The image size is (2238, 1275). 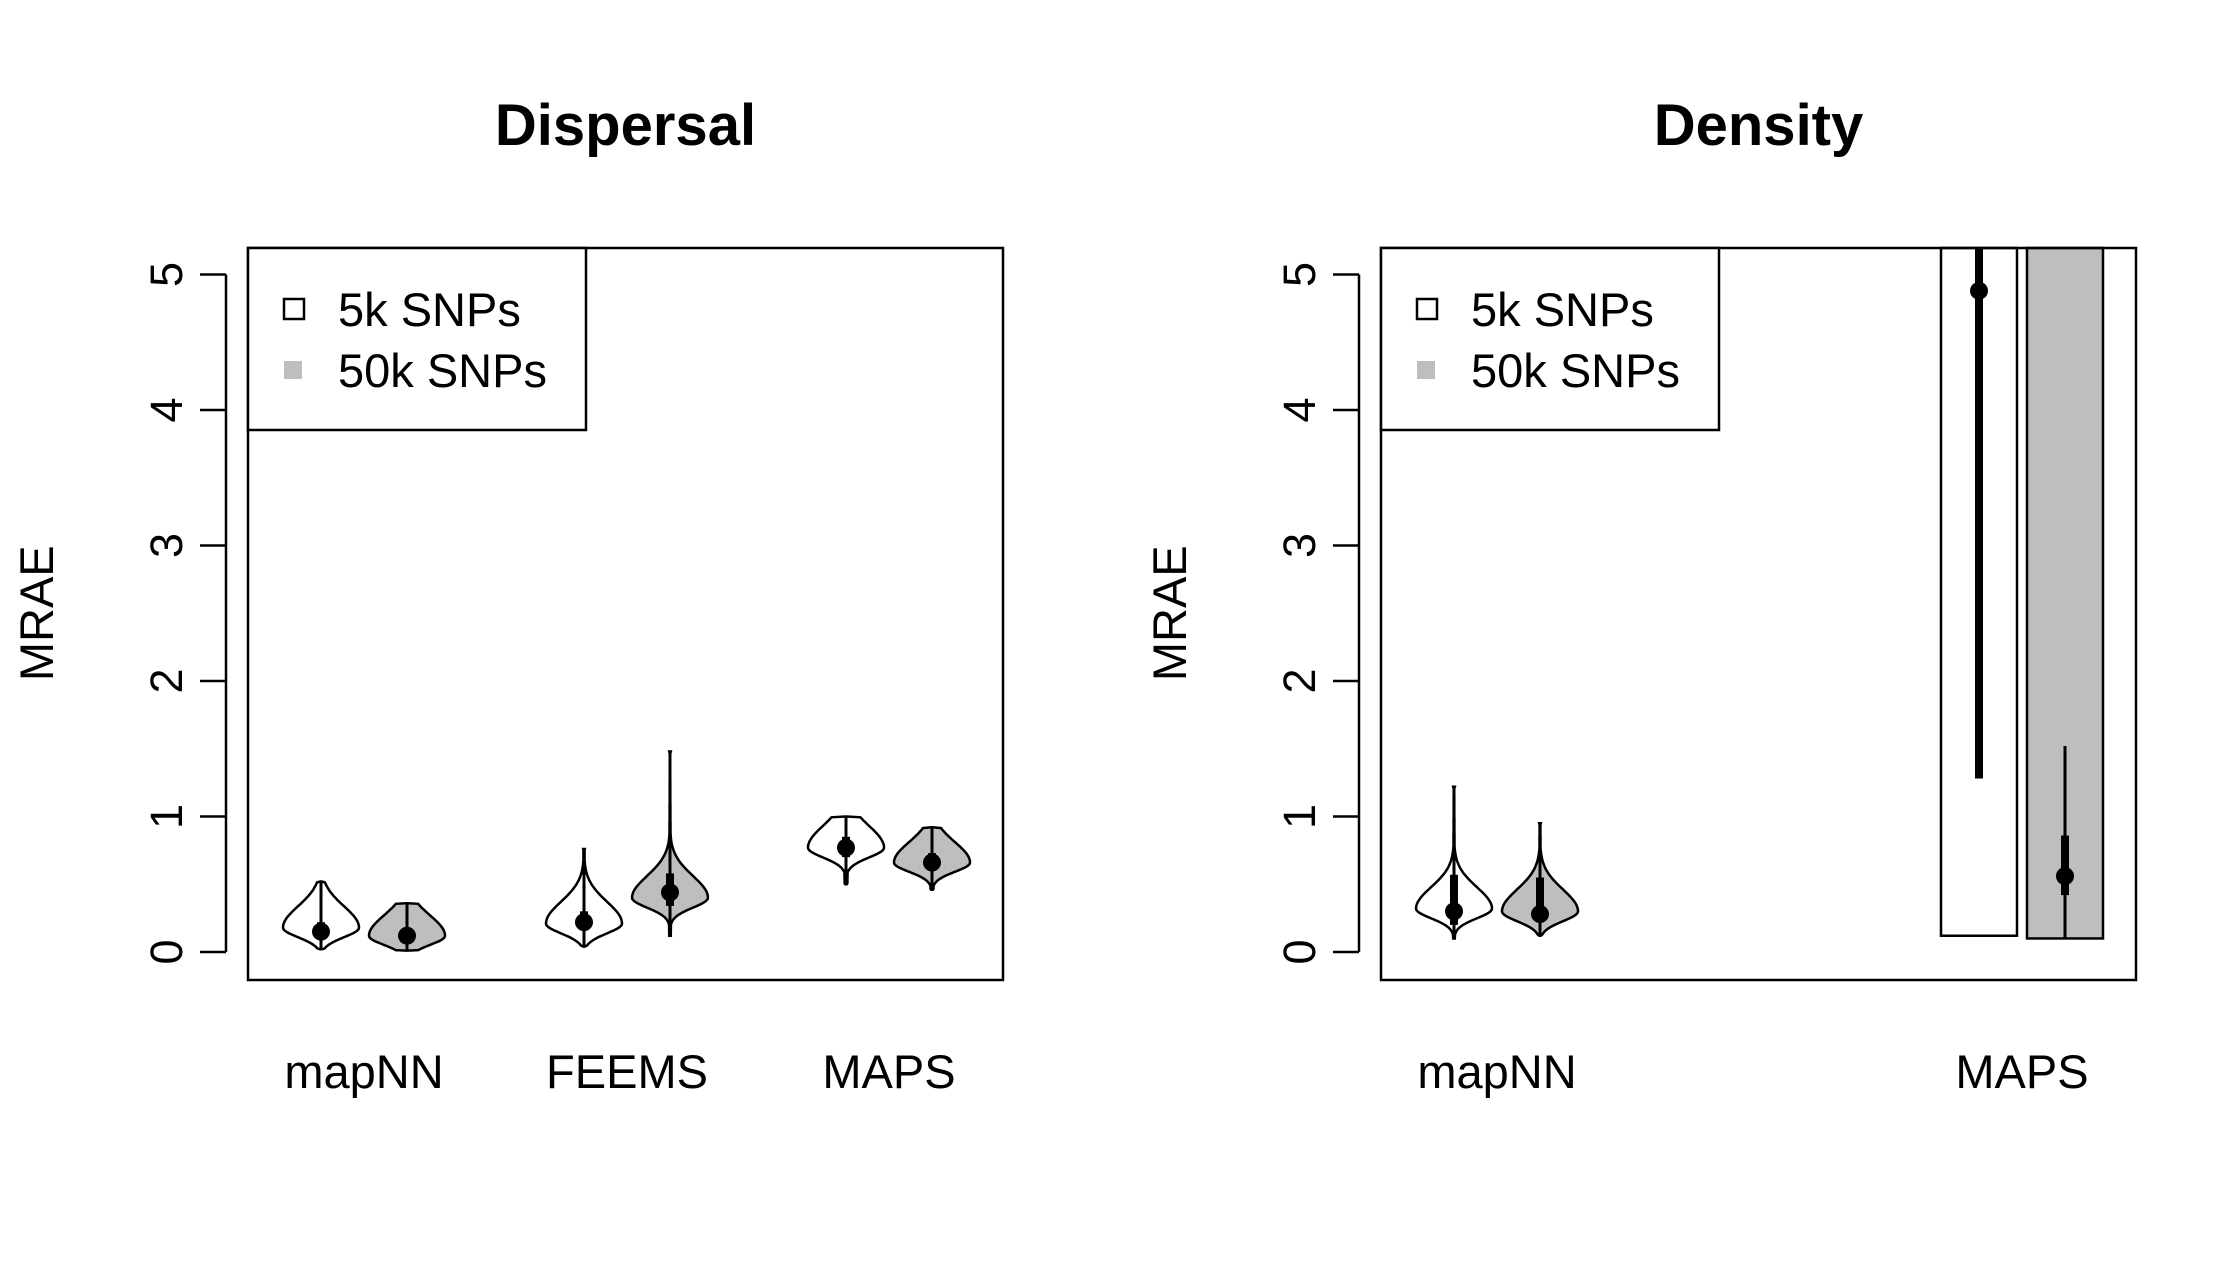 What do you see at coordinates (625, 125) in the screenshot?
I see `chart-title: Dispersal` at bounding box center [625, 125].